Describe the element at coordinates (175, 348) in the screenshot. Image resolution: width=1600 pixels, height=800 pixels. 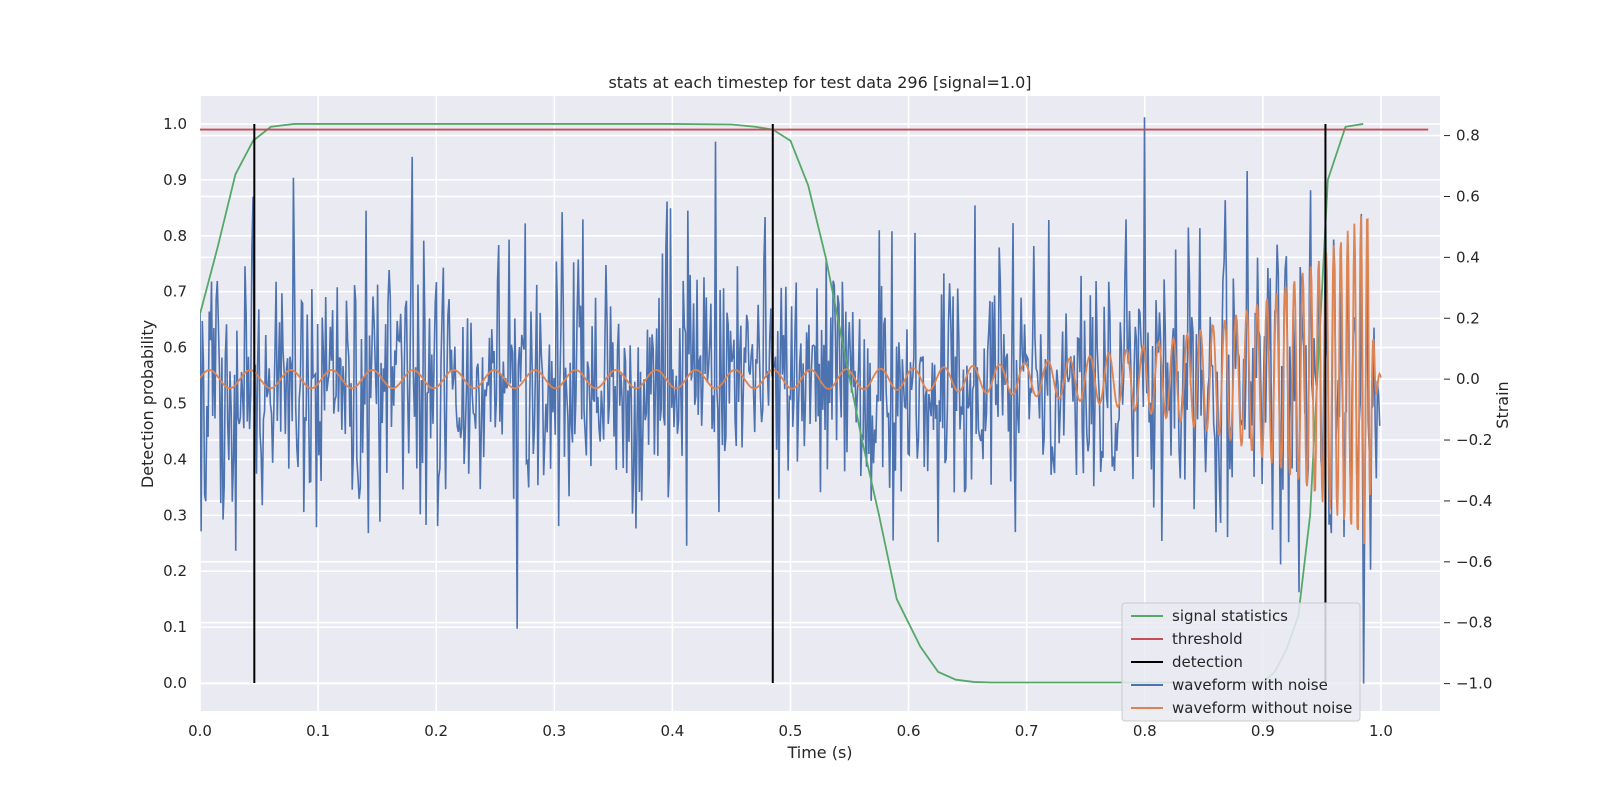
I see `y-left-tick-label: 0.6` at that location.